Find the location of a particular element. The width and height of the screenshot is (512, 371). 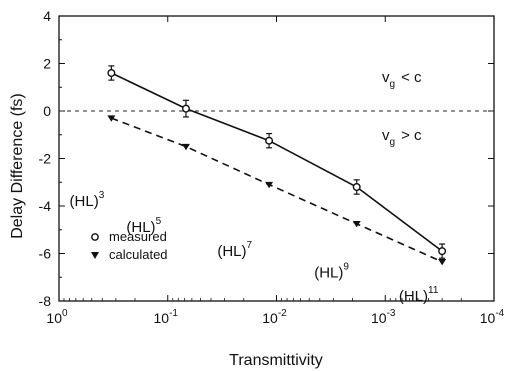

region-label-region_below: vg > c is located at coordinates (402, 137).